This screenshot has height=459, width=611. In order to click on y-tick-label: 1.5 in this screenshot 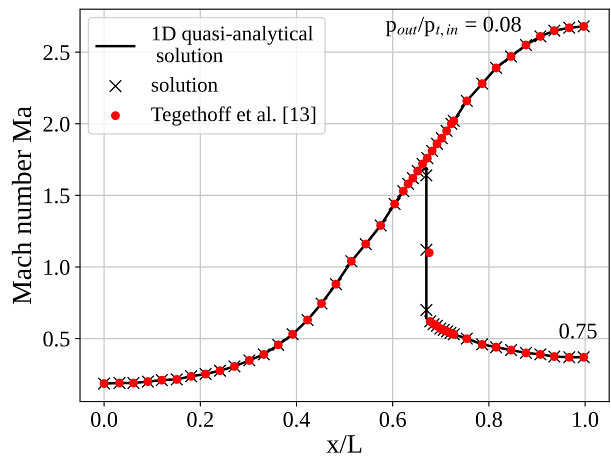, I will do `click(57, 196)`.